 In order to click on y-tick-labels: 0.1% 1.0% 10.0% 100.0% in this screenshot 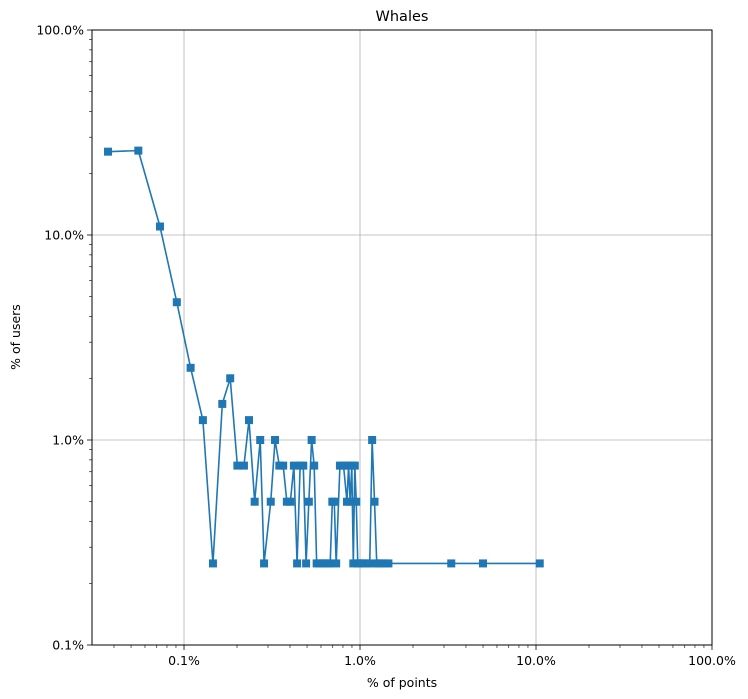, I will do `click(60, 338)`.